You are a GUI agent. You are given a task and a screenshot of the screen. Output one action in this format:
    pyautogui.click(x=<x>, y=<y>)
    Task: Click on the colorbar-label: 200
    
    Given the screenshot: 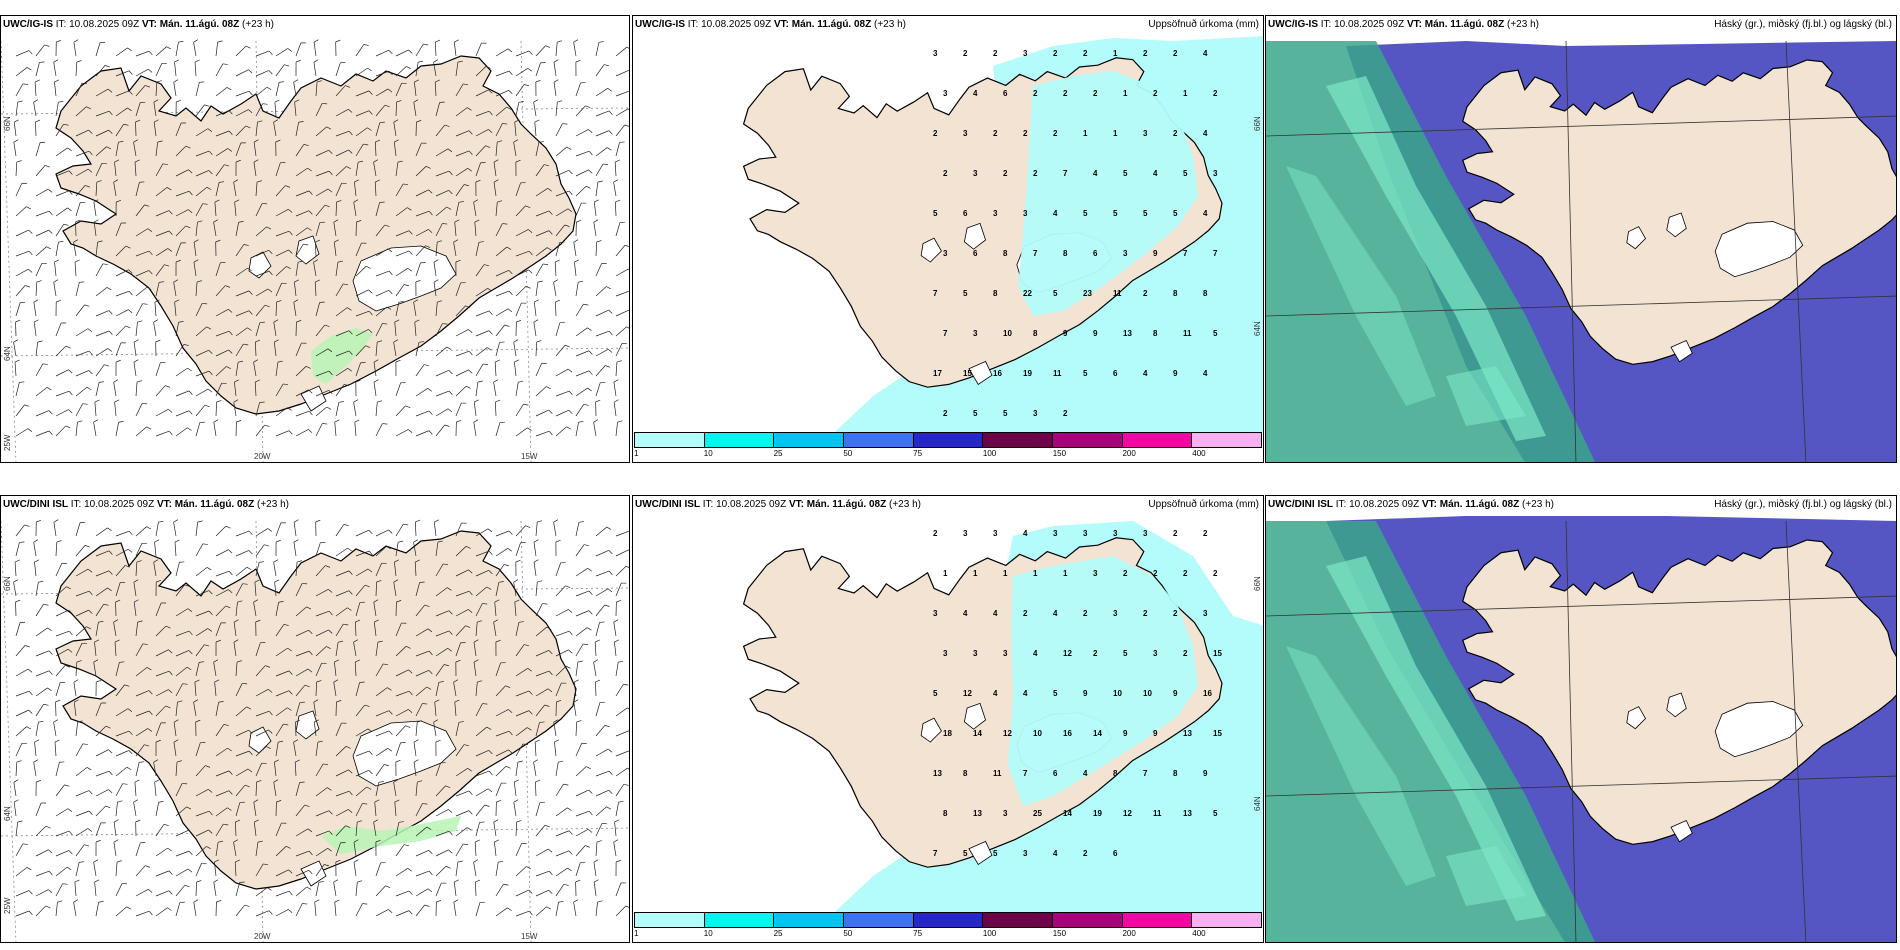 What is the action you would take?
    pyautogui.click(x=1129, y=453)
    